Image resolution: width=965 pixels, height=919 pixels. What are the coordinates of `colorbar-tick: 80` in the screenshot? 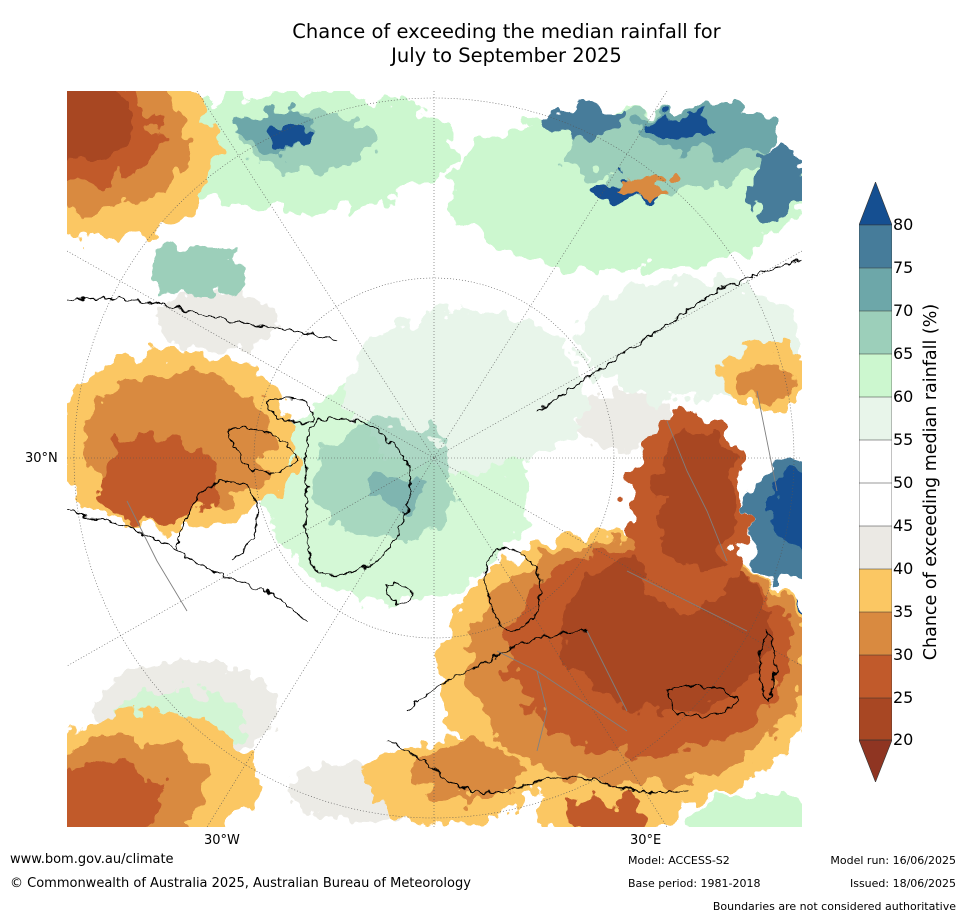 It's located at (903, 224).